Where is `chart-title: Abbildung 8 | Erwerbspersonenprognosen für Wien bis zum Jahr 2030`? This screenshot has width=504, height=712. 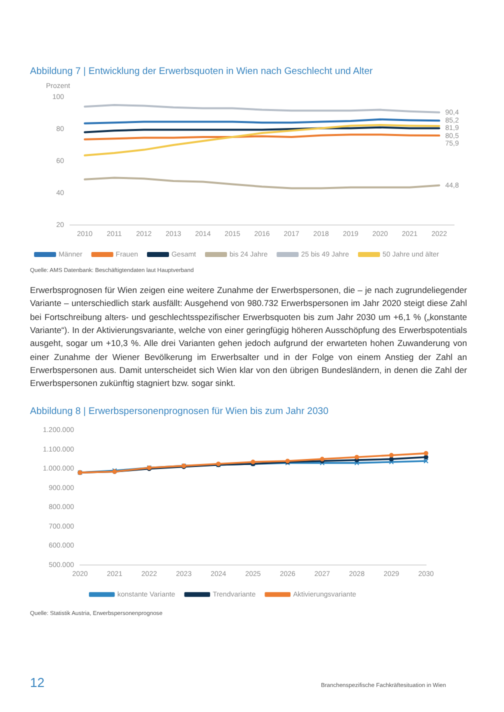 chart-title: Abbildung 8 | Erwerbspersonenprognosen für Wien bis zum Jahr 2030 is located at coordinates (179, 412).